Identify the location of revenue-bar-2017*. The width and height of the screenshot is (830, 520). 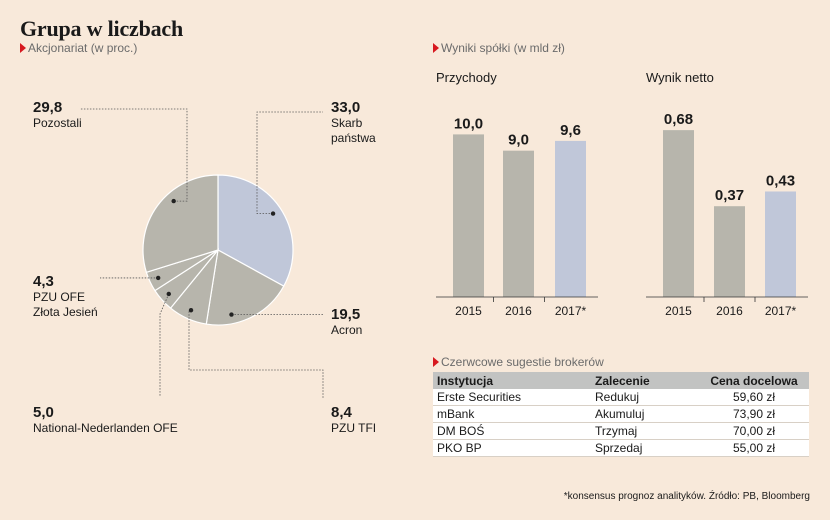
(570, 218).